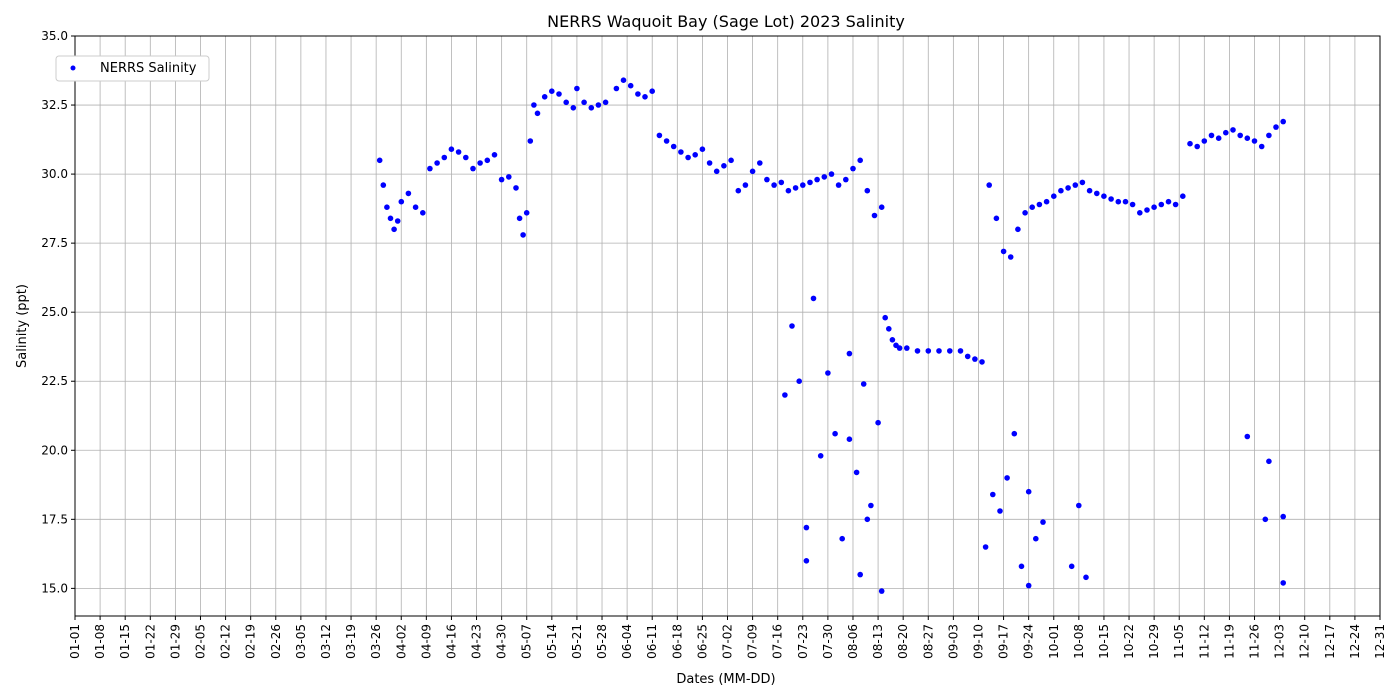 This screenshot has width=1400, height=700. What do you see at coordinates (627, 641) in the screenshot?
I see `x-tick-label: 06-04` at bounding box center [627, 641].